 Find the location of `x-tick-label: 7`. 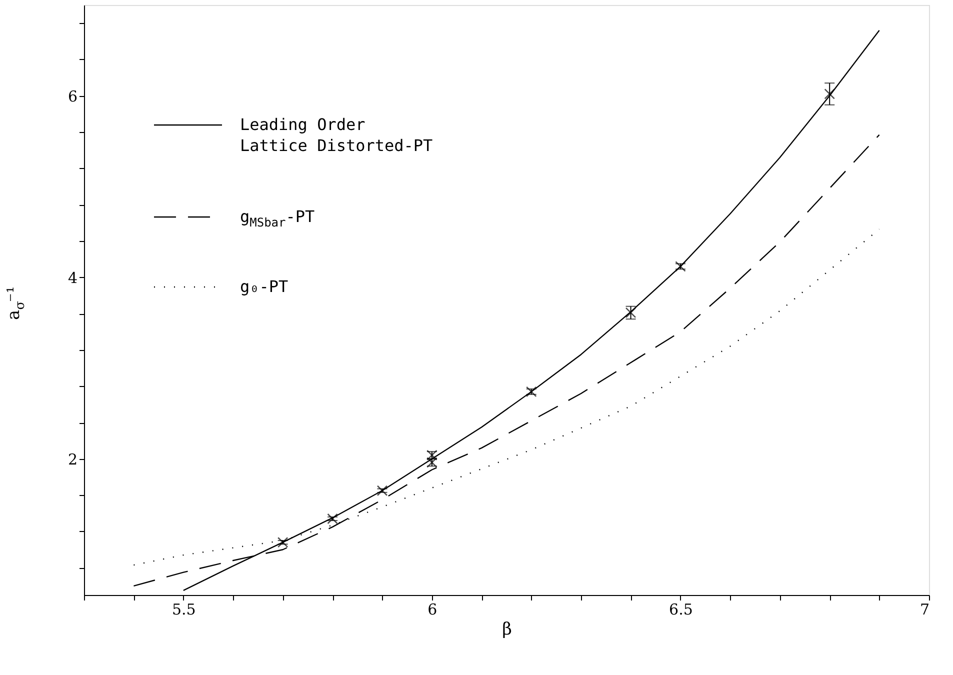

x-tick-label: 7 is located at coordinates (925, 609).